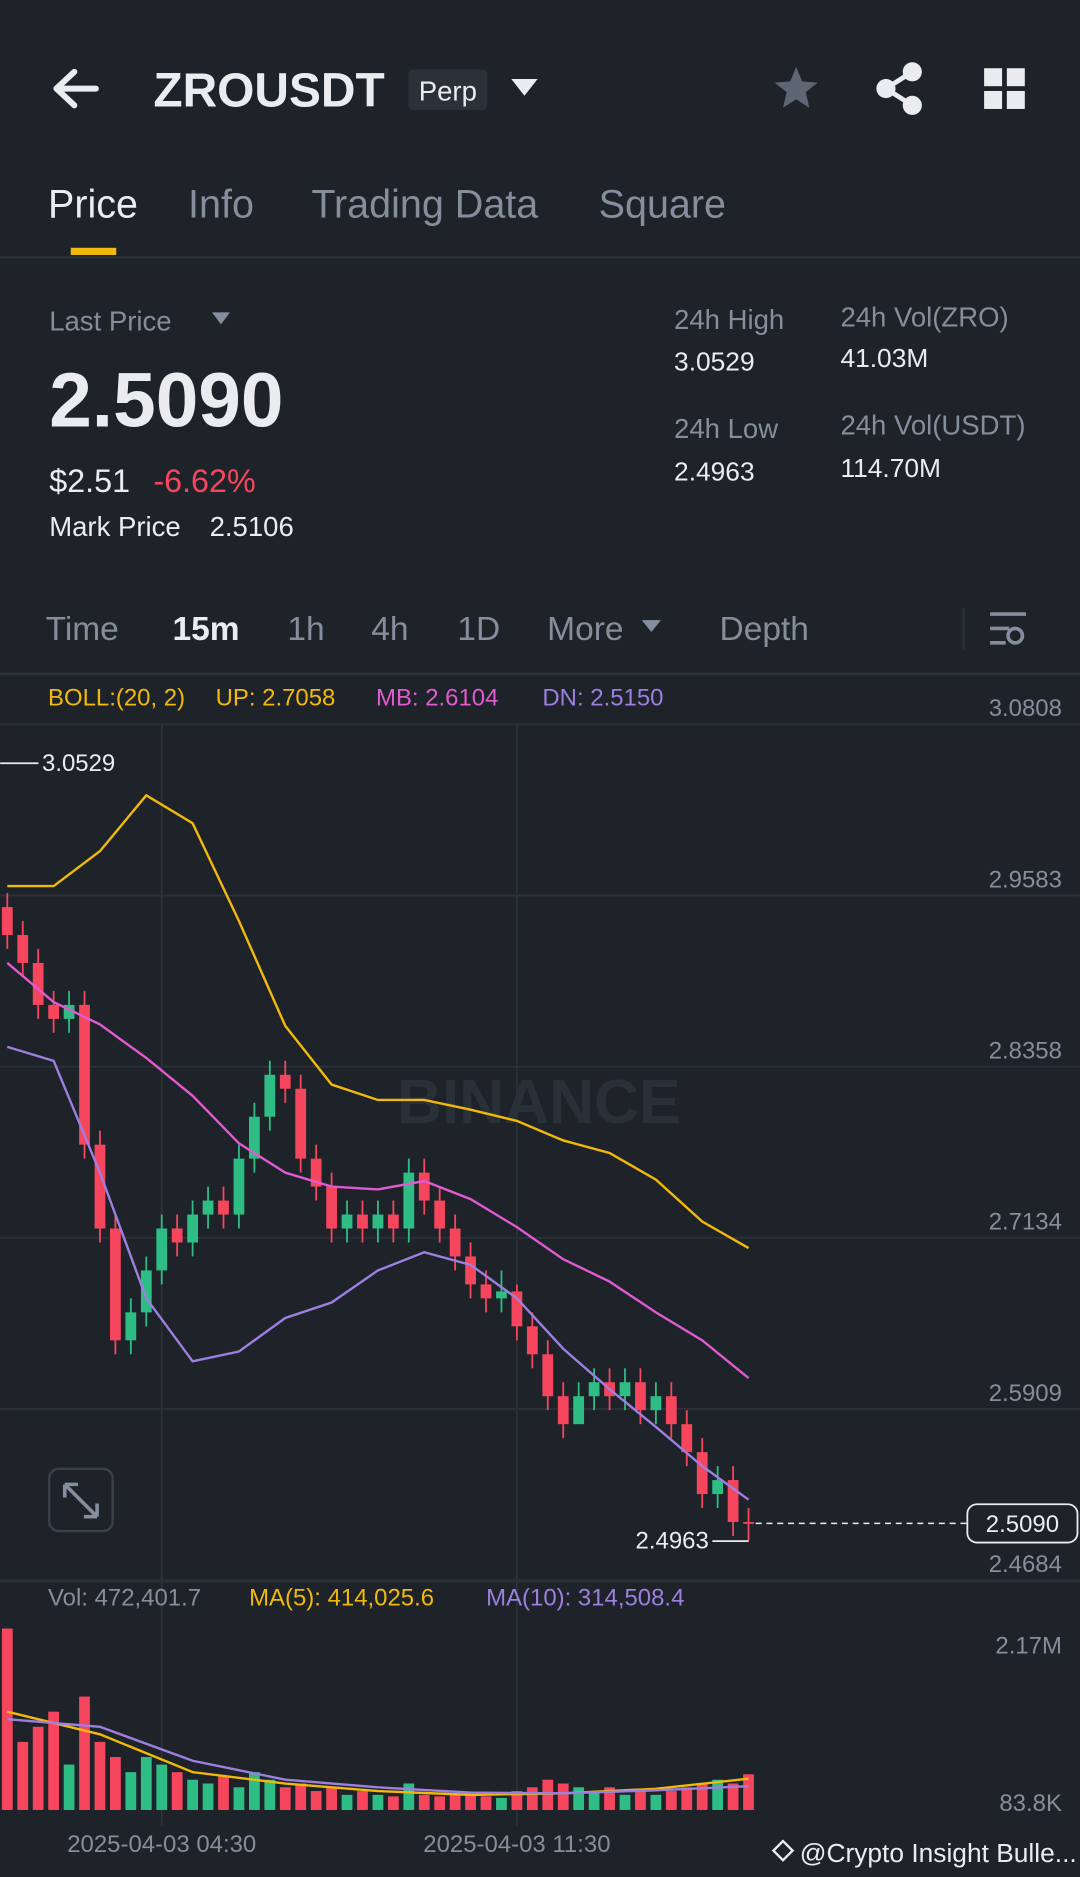  I want to click on expand-button, so click(81, 1500).